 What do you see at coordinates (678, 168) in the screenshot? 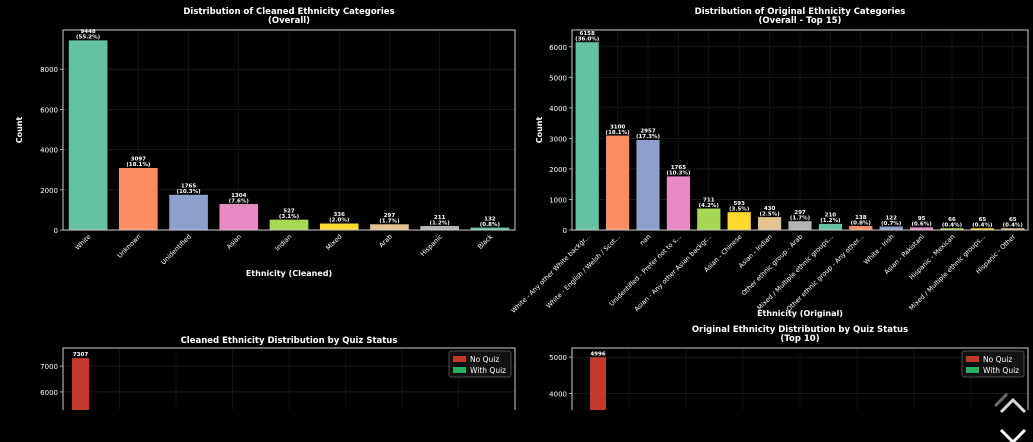
I see `original-data-label: 1765` at bounding box center [678, 168].